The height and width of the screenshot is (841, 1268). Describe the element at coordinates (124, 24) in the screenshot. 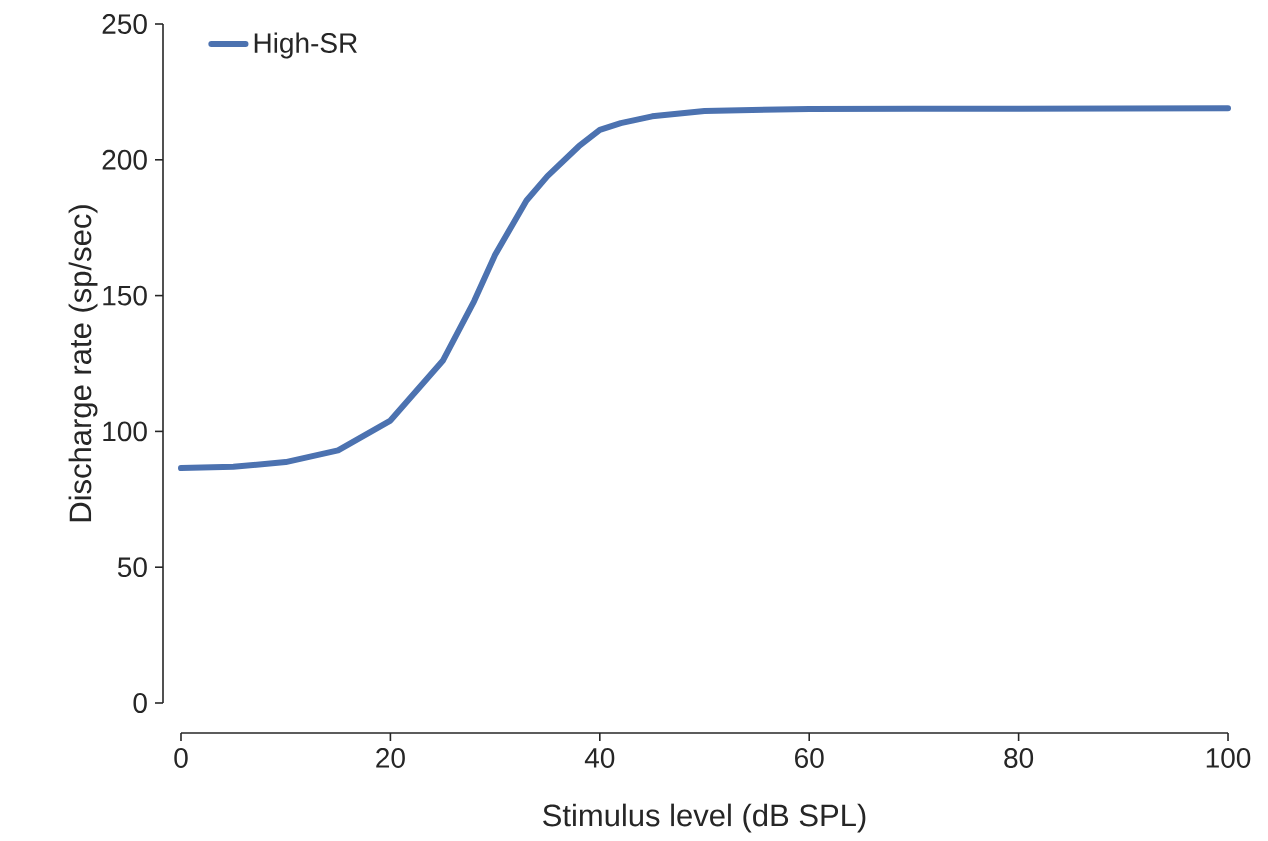

I see `y-tick-label: 250` at that location.